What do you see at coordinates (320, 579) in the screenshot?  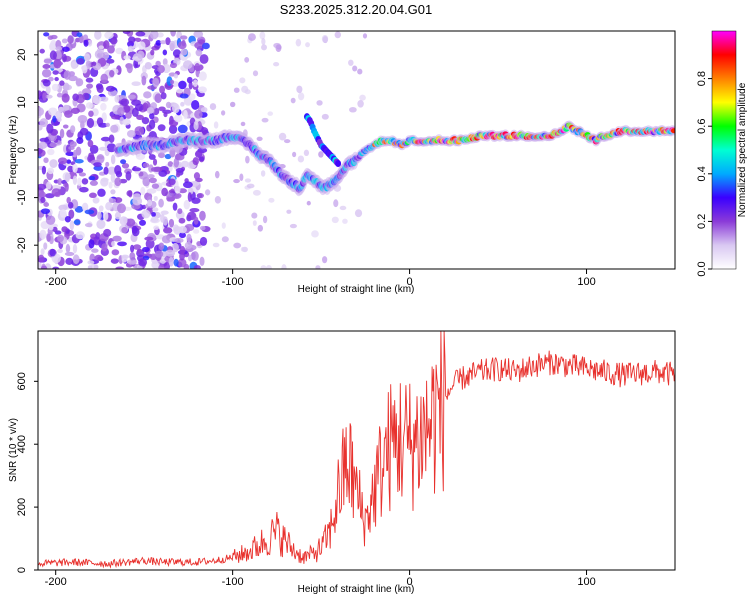 I see `snr-x-ticks: -200 -100 0 100` at bounding box center [320, 579].